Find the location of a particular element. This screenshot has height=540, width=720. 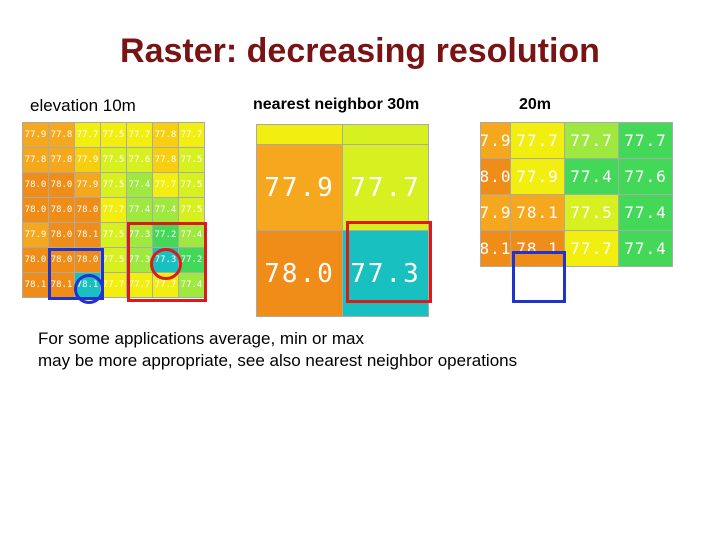

grid10-cell-r0-c2: 77.7 is located at coordinates (88, 135).